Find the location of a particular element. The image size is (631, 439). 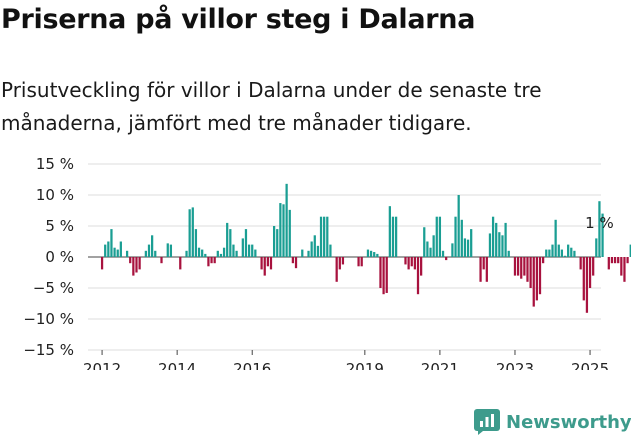

y-tick-label: 5 % is located at coordinates (59, 226).